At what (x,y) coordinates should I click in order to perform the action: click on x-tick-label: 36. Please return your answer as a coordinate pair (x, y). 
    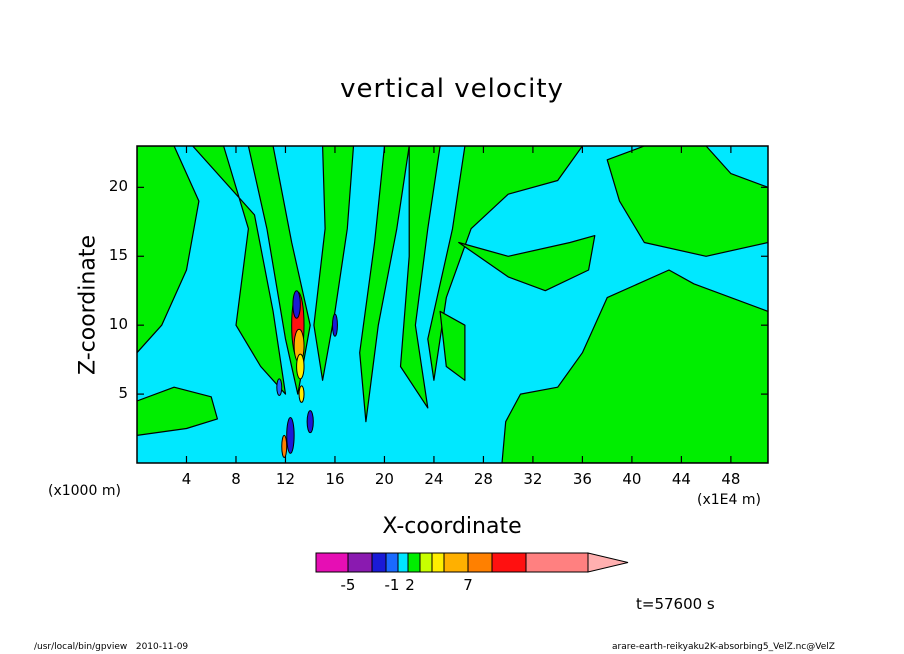
    Looking at the image, I should click on (582, 479).